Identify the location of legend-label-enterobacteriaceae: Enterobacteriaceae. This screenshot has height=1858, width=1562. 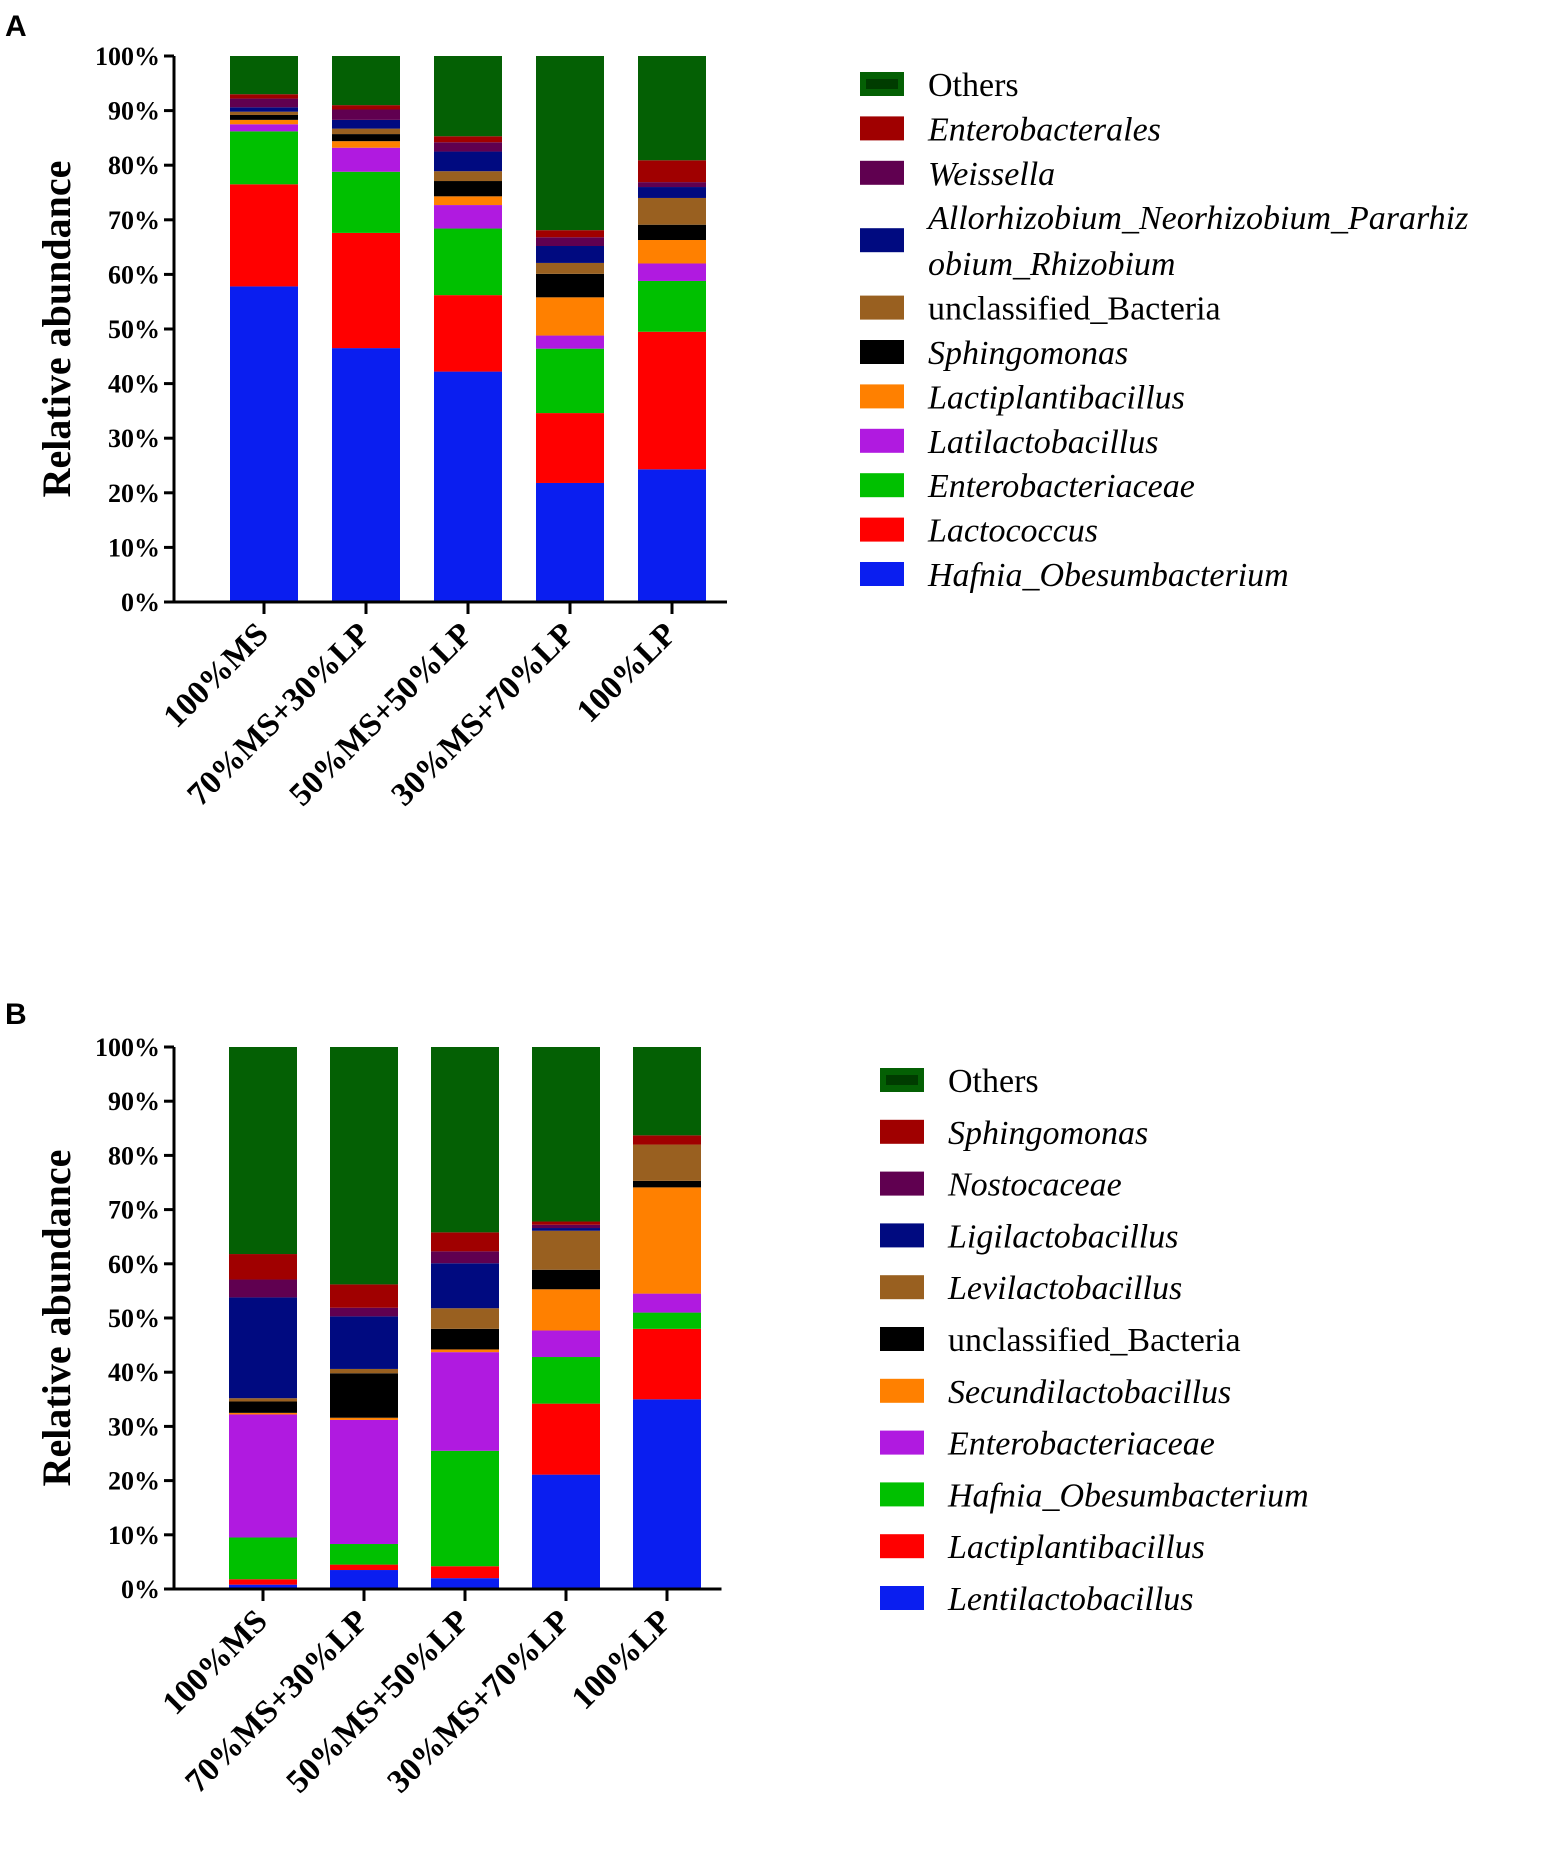
(1061, 486).